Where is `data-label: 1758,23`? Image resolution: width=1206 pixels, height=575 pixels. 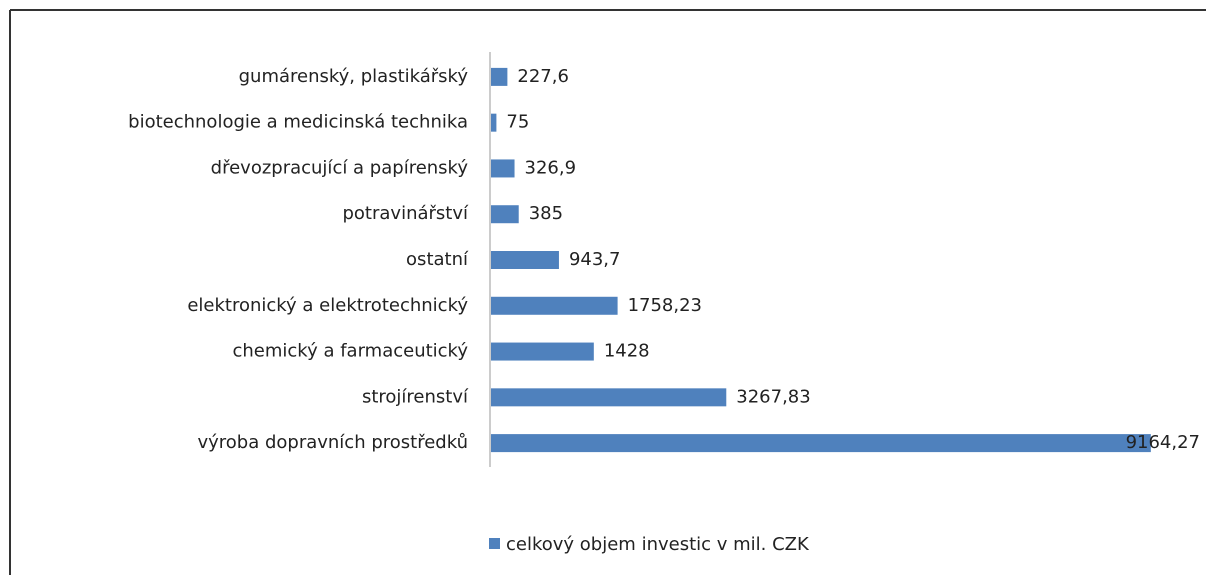 data-label: 1758,23 is located at coordinates (665, 305).